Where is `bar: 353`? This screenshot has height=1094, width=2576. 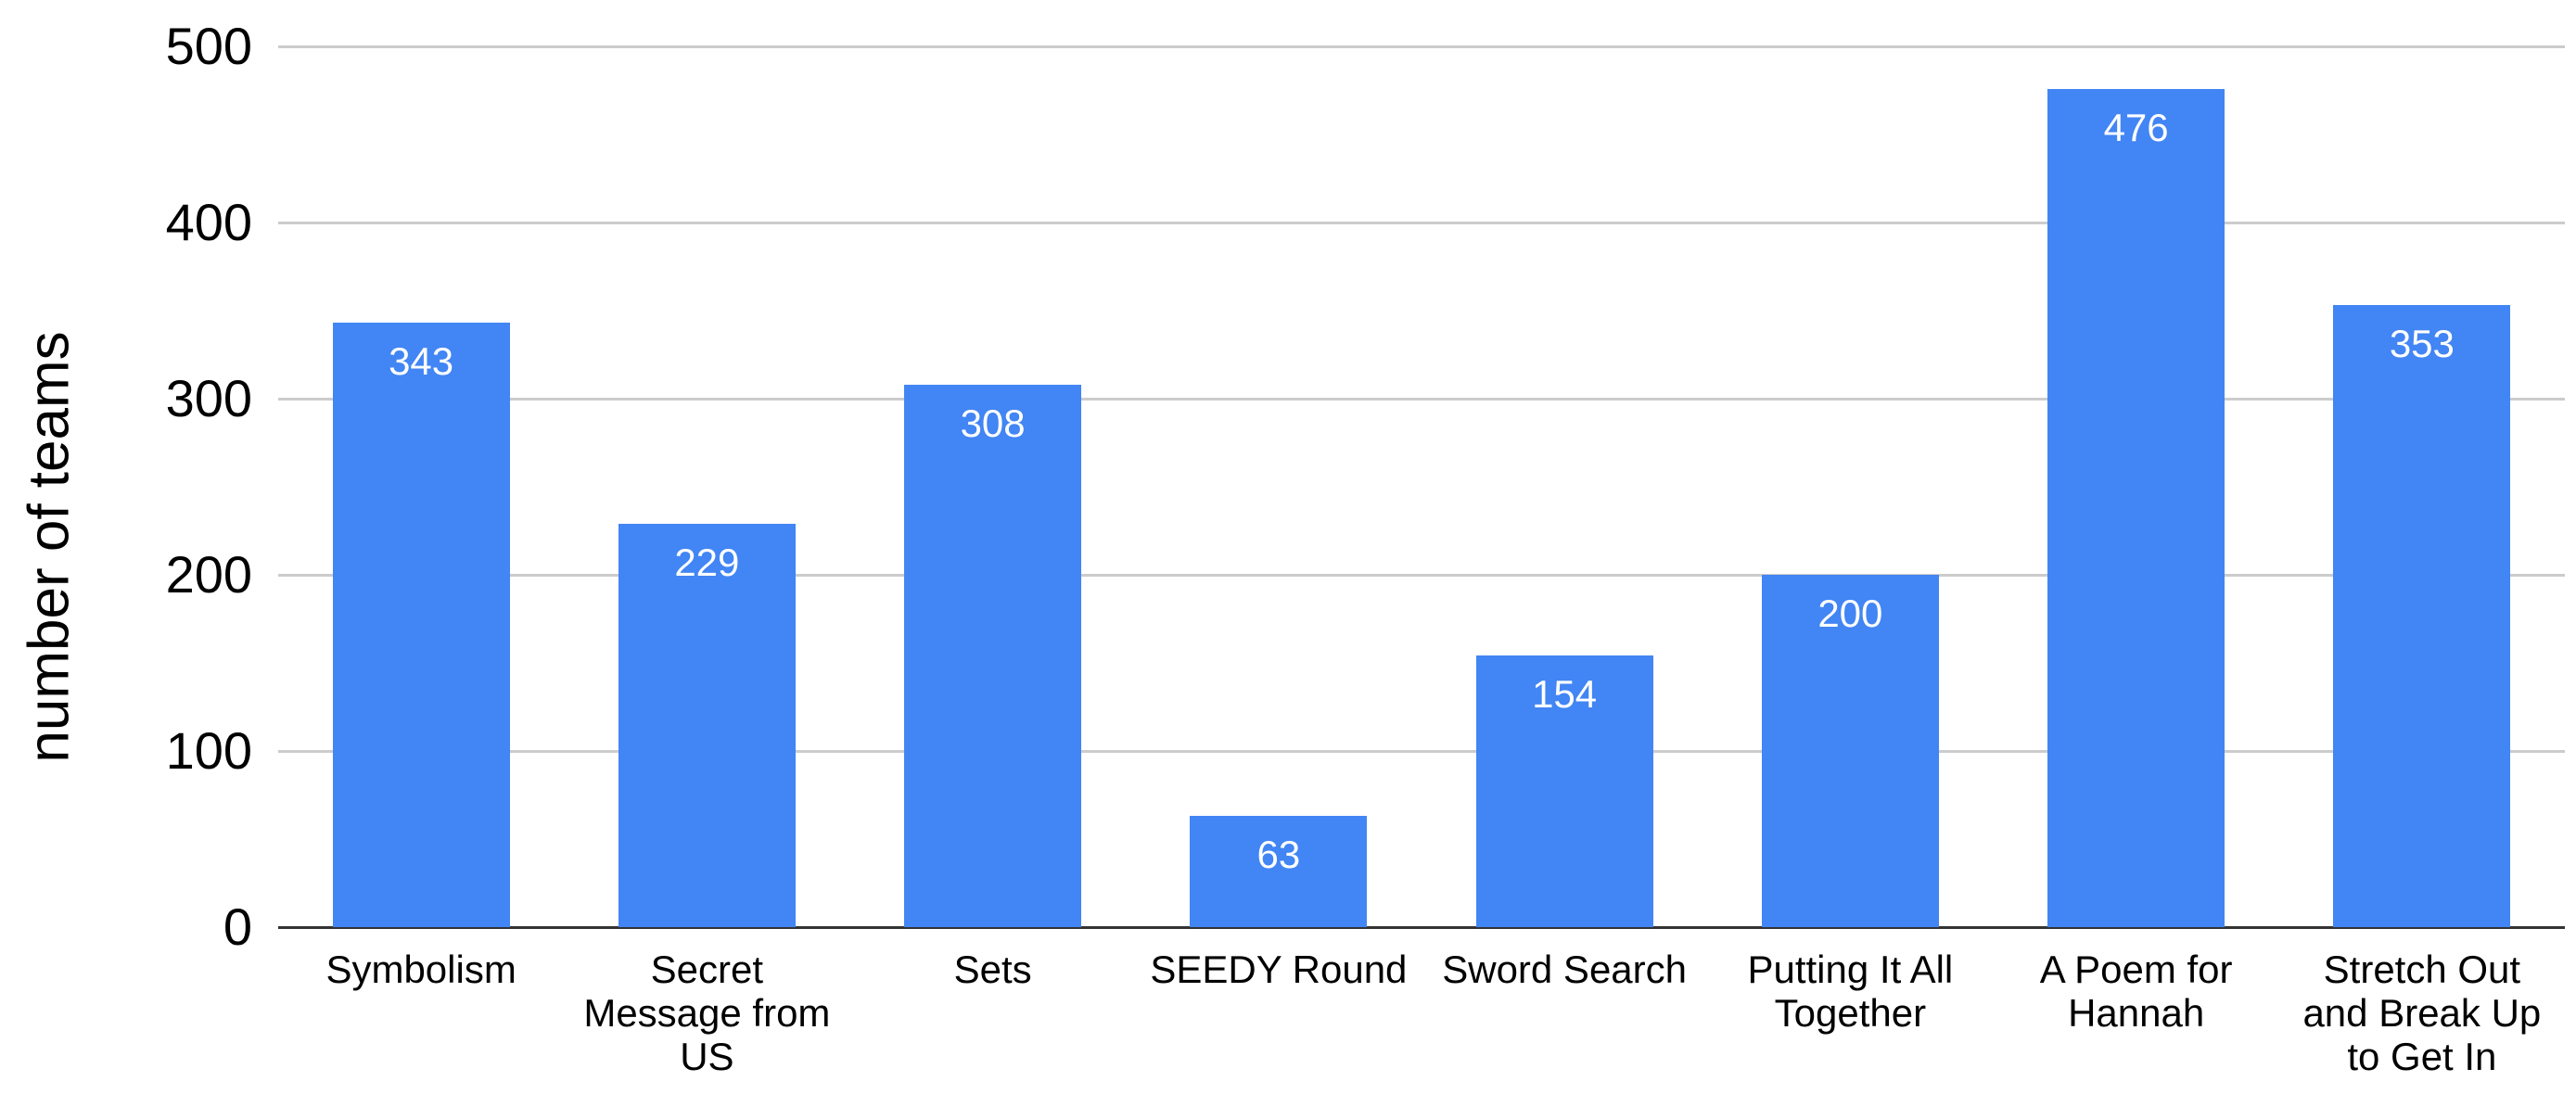
bar: 353 is located at coordinates (2422, 616).